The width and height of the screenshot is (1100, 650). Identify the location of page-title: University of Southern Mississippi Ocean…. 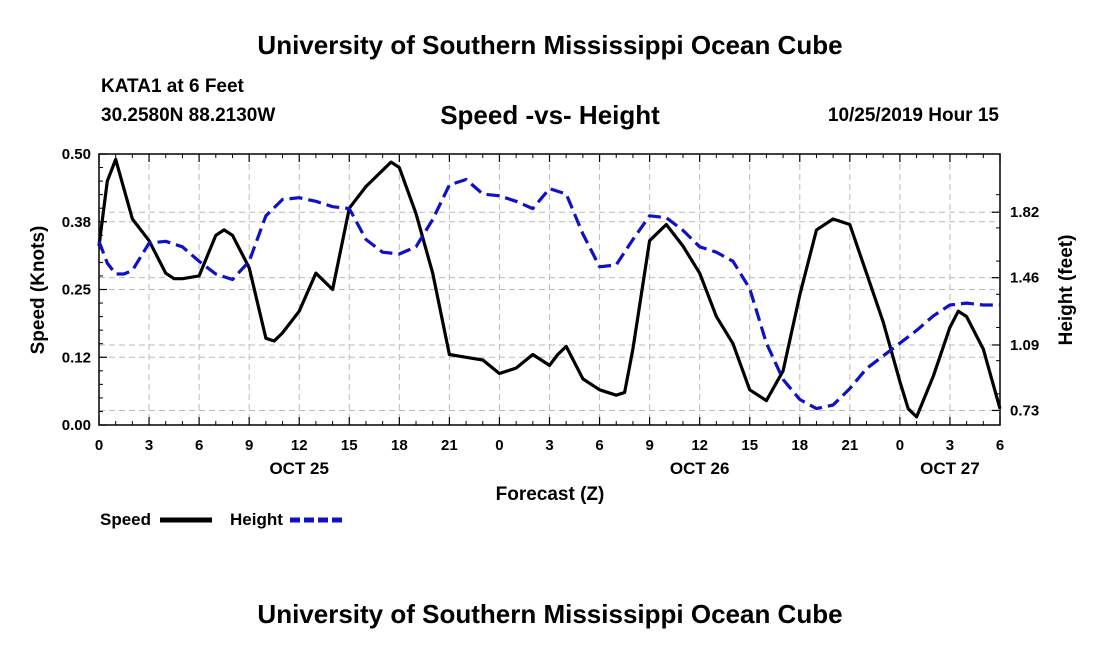
(550, 45).